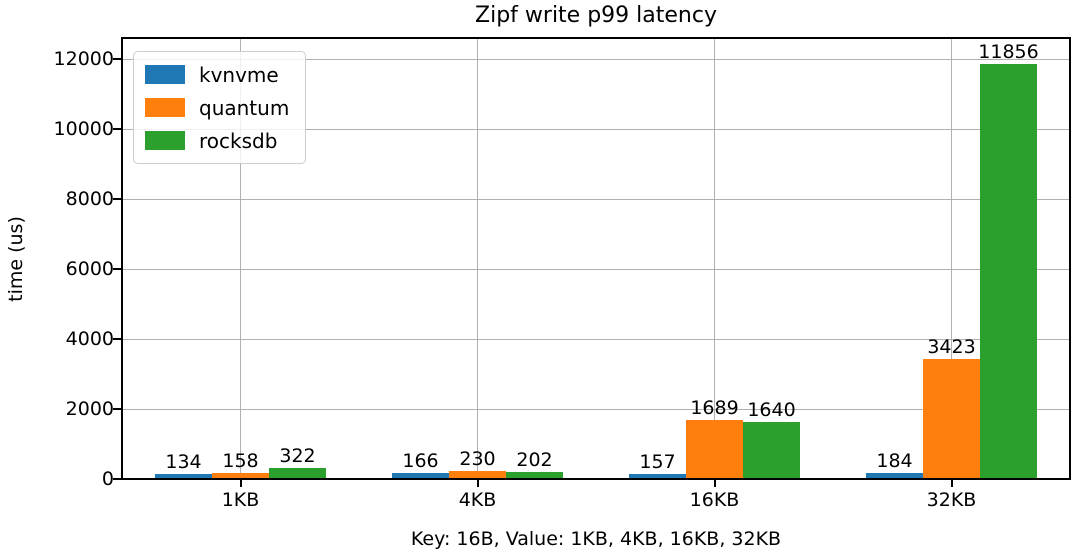 The height and width of the screenshot is (558, 1080). What do you see at coordinates (477, 500) in the screenshot?
I see `x-tick-label: 4KB` at bounding box center [477, 500].